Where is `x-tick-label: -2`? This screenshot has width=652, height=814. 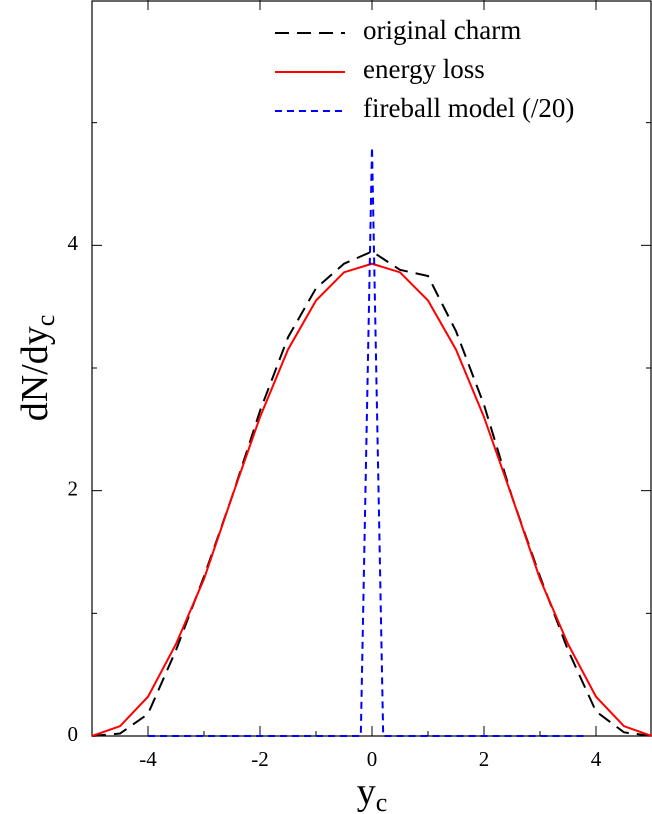 x-tick-label: -2 is located at coordinates (260, 759).